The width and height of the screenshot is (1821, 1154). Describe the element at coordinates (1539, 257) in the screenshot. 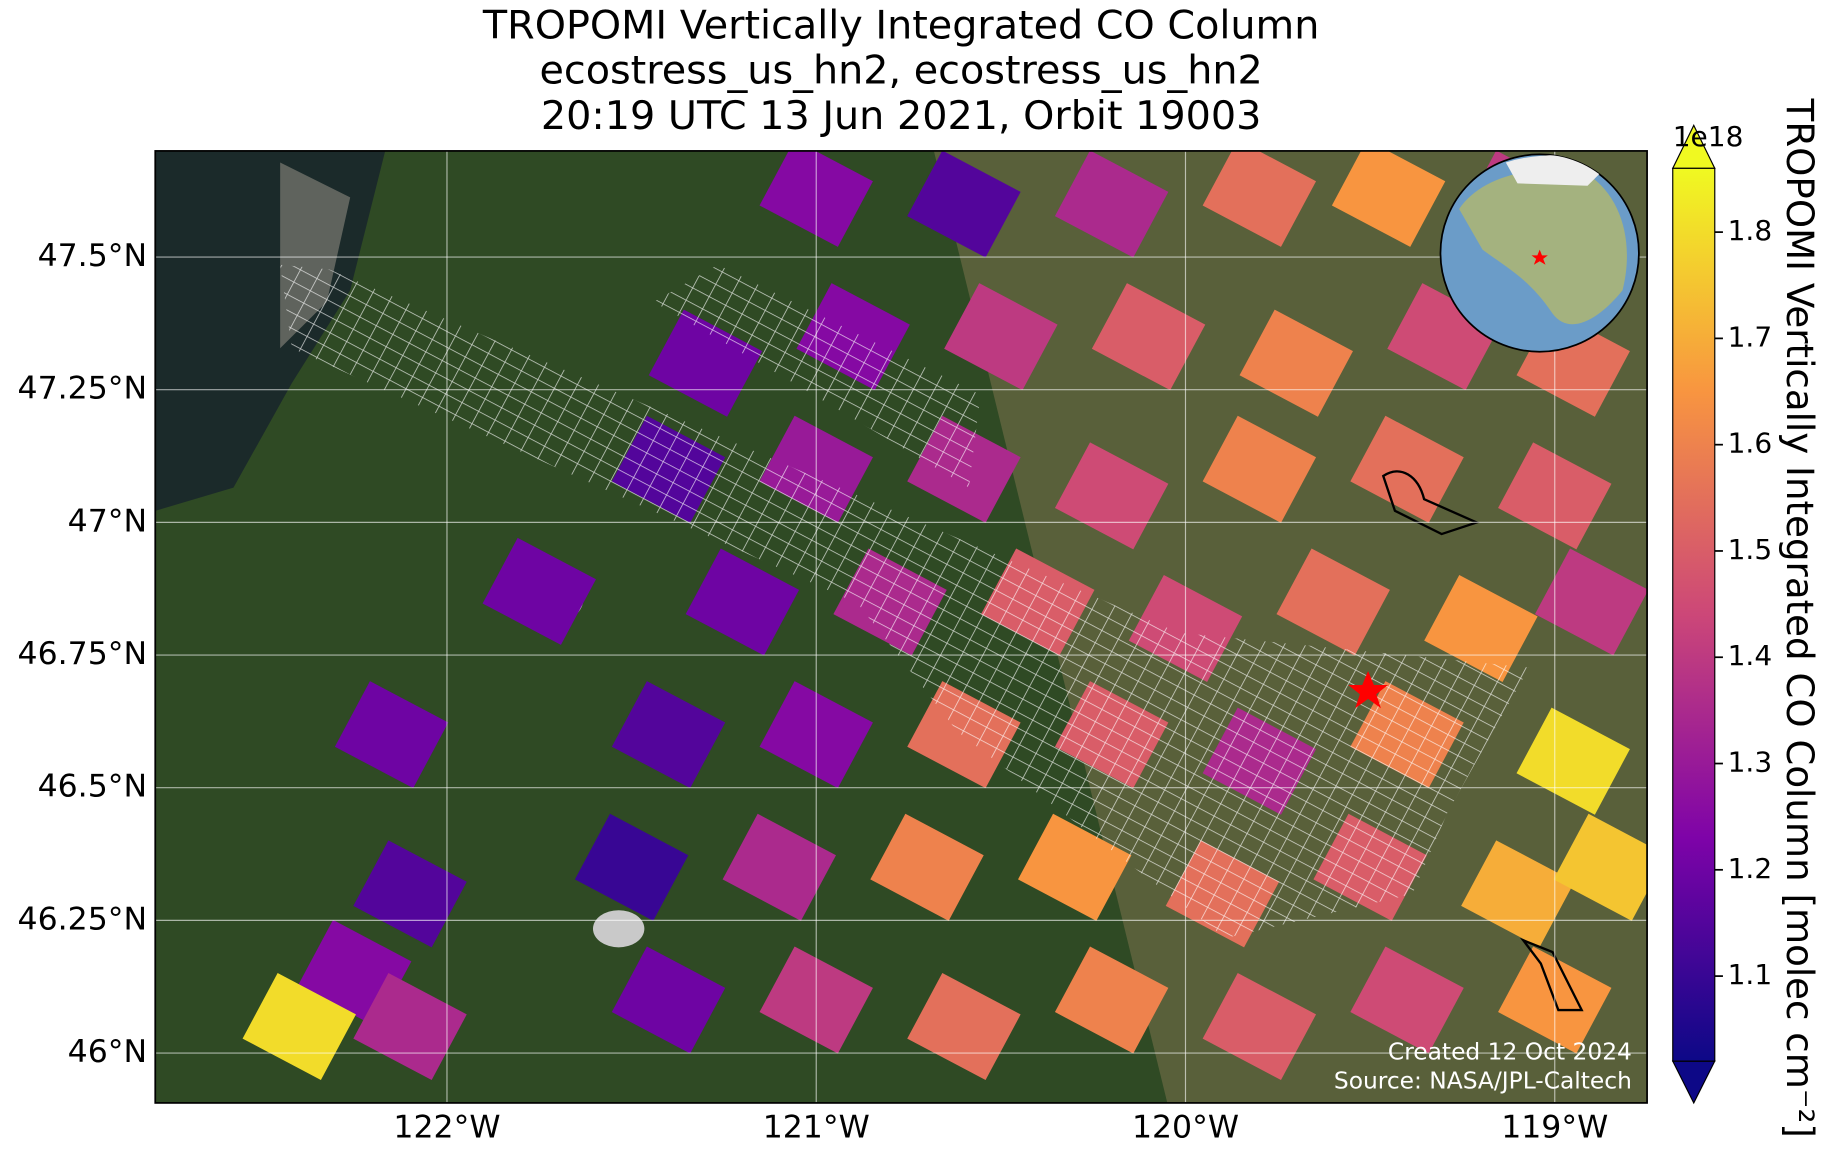

I see `globe-marker` at that location.